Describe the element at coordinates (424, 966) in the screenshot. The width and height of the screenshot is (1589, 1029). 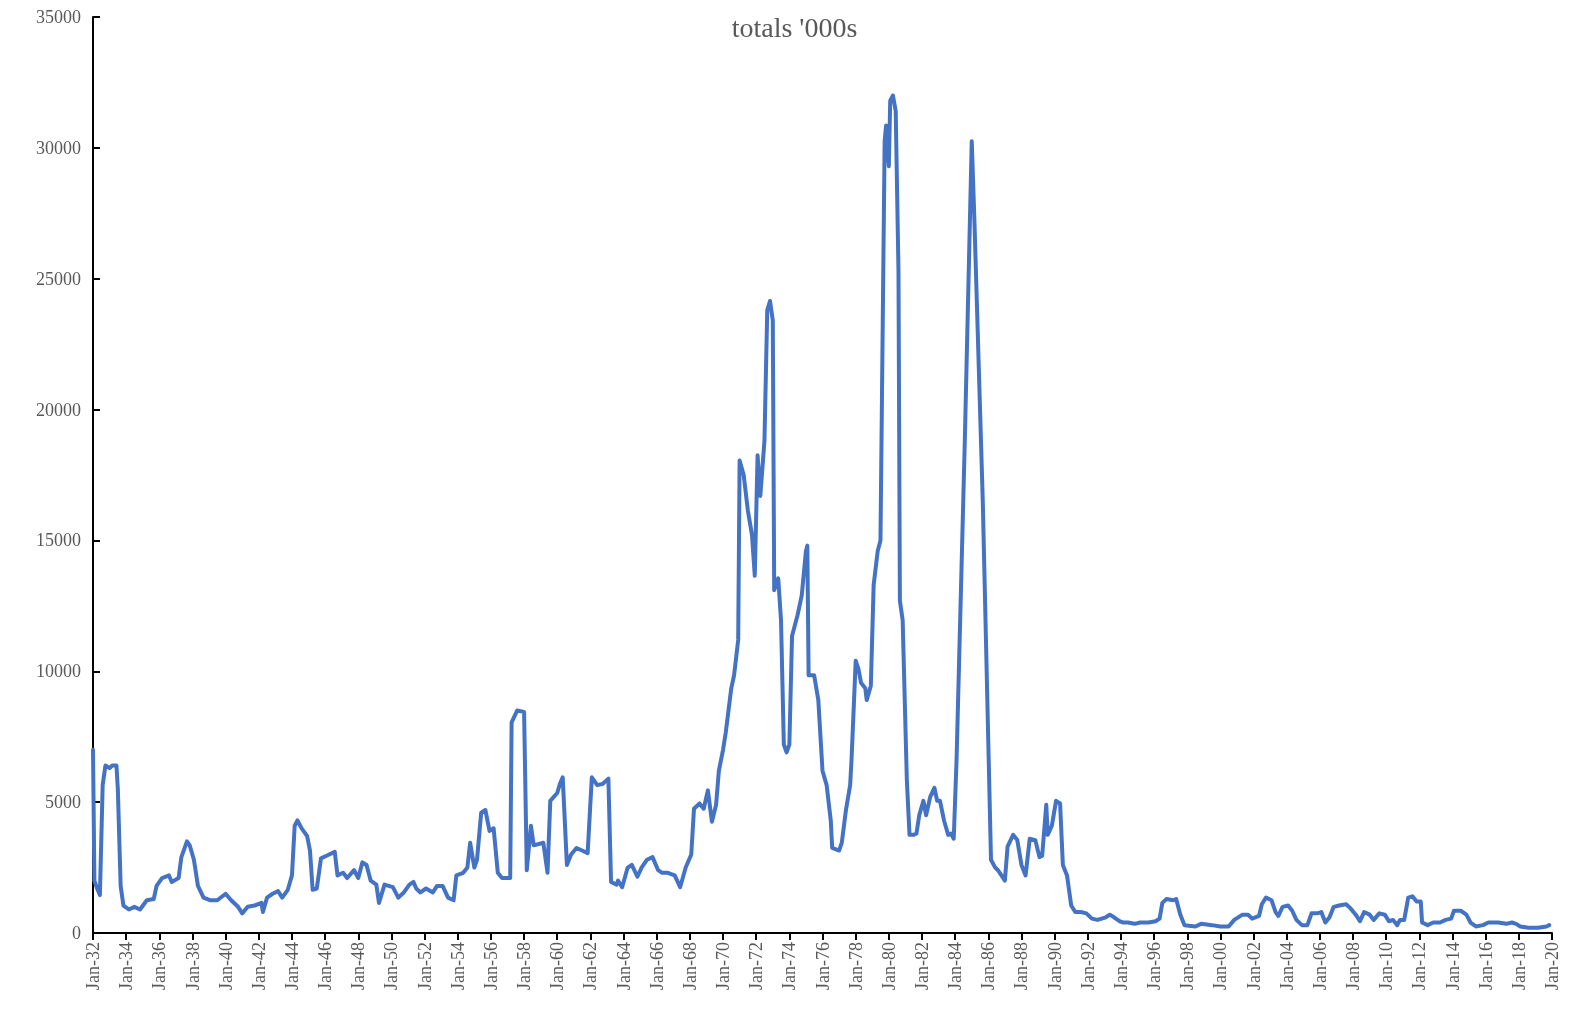
I see `x-tick-label: Jan-52` at that location.